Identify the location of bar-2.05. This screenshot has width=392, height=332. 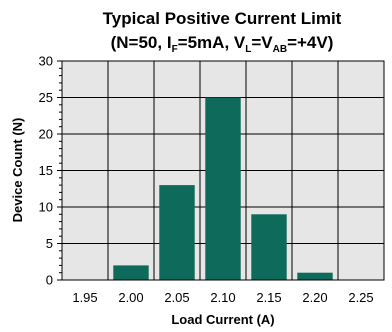
(177, 232).